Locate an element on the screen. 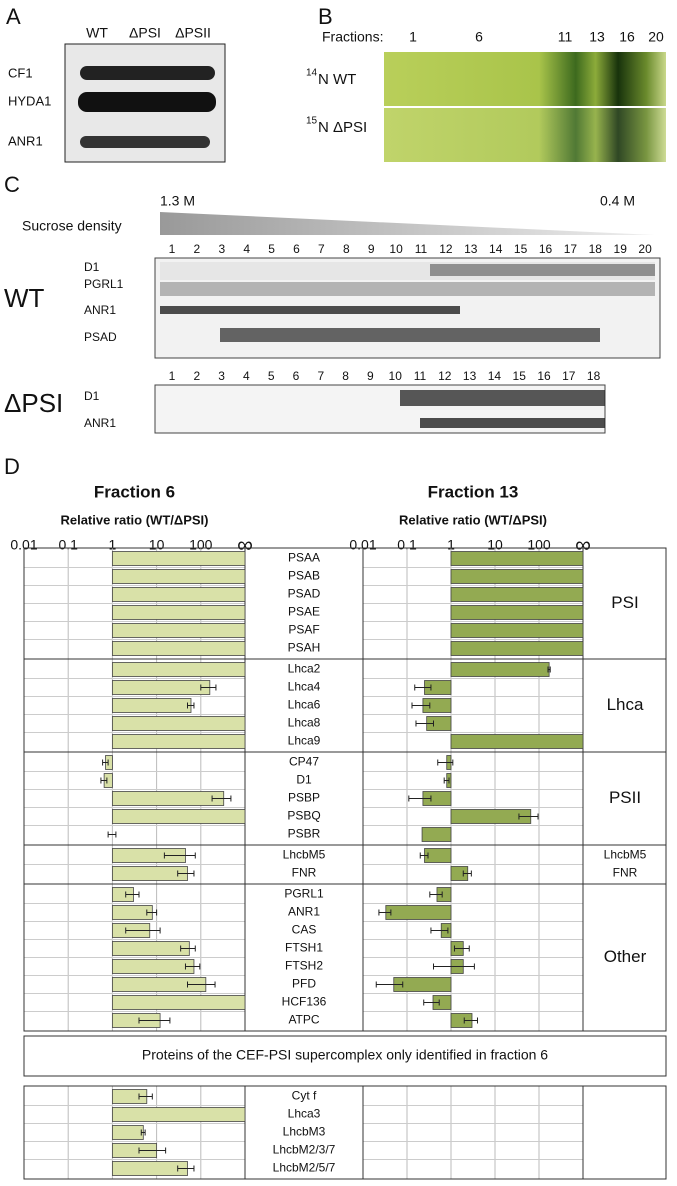 The height and width of the screenshot is (1186, 677). label: 1.3 M is located at coordinates (177, 201).